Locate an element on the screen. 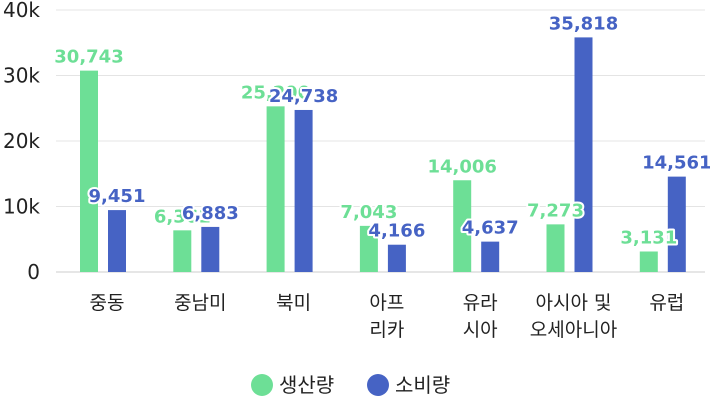  data-label-consumption: 24,738 is located at coordinates (303, 96).